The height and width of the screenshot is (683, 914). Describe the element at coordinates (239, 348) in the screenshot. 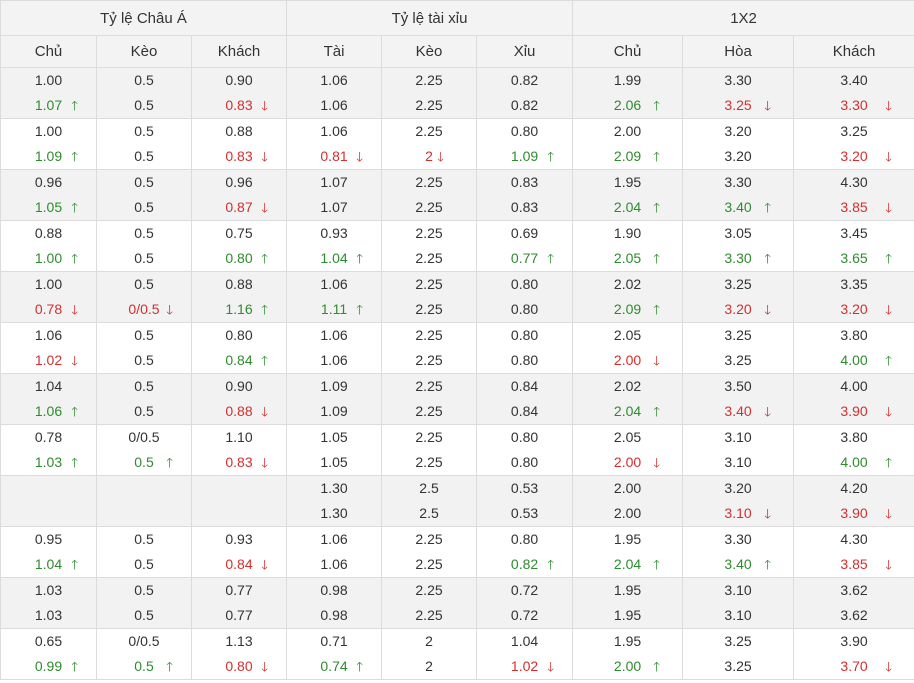

I see `odds-cell-content: 0.80 0.84 🡑` at that location.